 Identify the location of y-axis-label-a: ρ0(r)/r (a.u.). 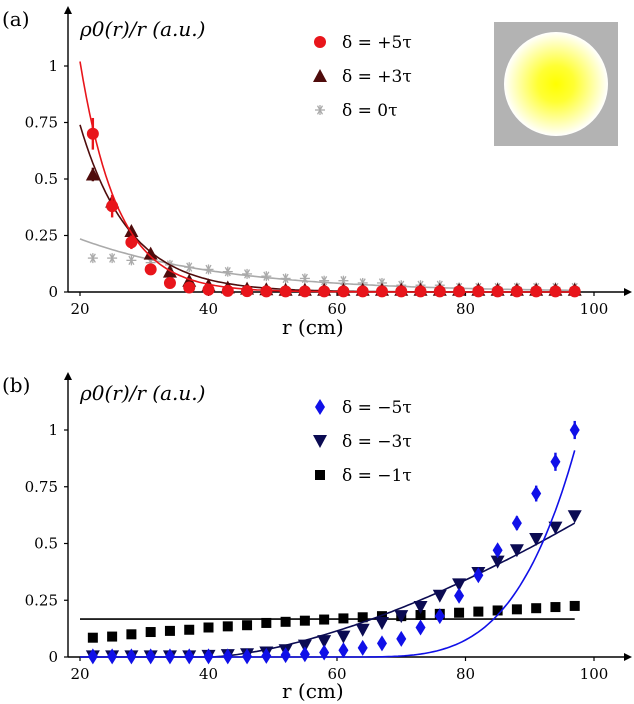
(142, 29).